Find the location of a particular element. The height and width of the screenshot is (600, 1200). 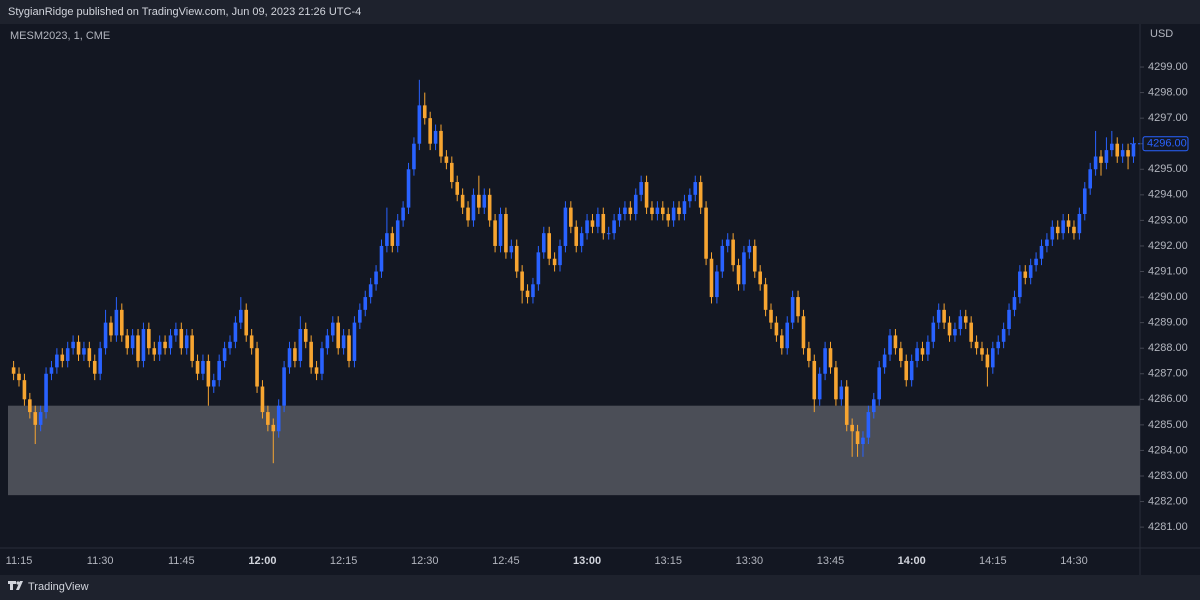

y-tick-label: 4290.00 is located at coordinates (1168, 297).